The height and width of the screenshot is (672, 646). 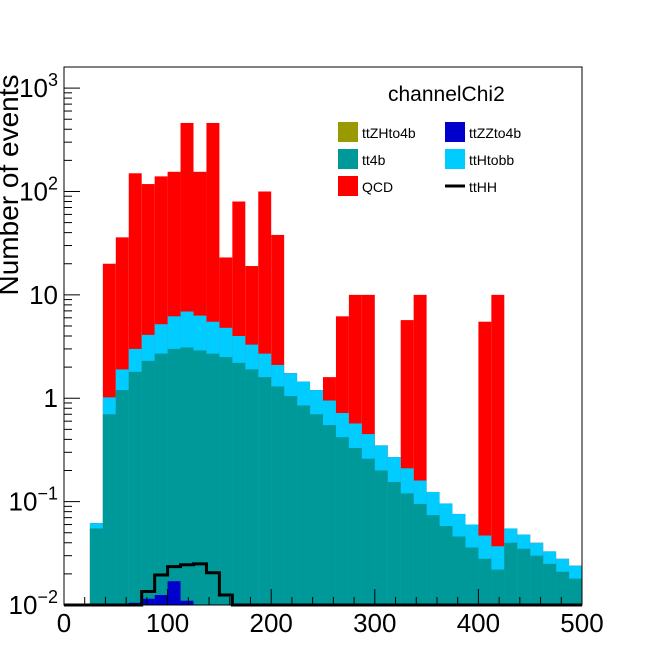 I want to click on legend-swatch-ttZHto4b, so click(x=348, y=132).